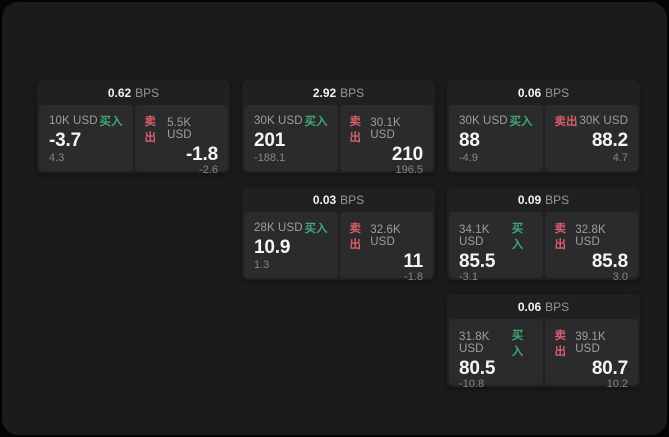 Image resolution: width=669 pixels, height=437 pixels. What do you see at coordinates (496, 236) in the screenshot?
I see `buy-panel-top: 34.1K USD 买入` at bounding box center [496, 236].